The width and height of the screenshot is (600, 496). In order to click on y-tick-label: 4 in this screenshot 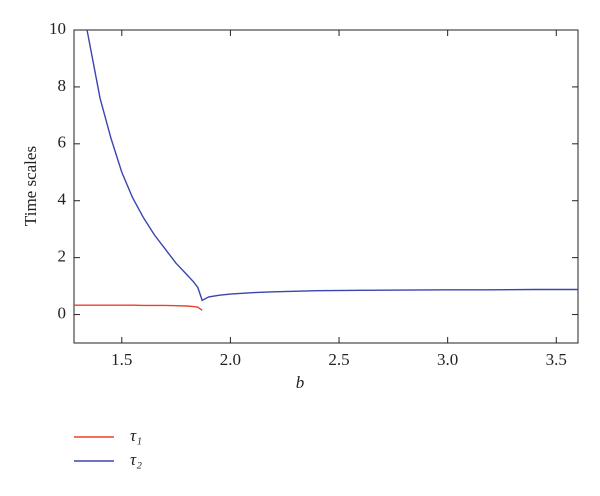, I will do `click(62, 199)`.